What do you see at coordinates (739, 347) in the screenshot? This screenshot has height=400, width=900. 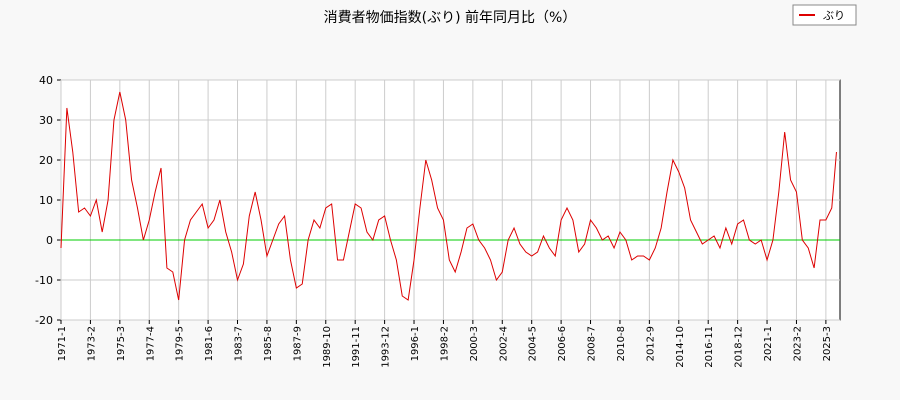 I see `x-tick-label: 2018-12` at bounding box center [739, 347].